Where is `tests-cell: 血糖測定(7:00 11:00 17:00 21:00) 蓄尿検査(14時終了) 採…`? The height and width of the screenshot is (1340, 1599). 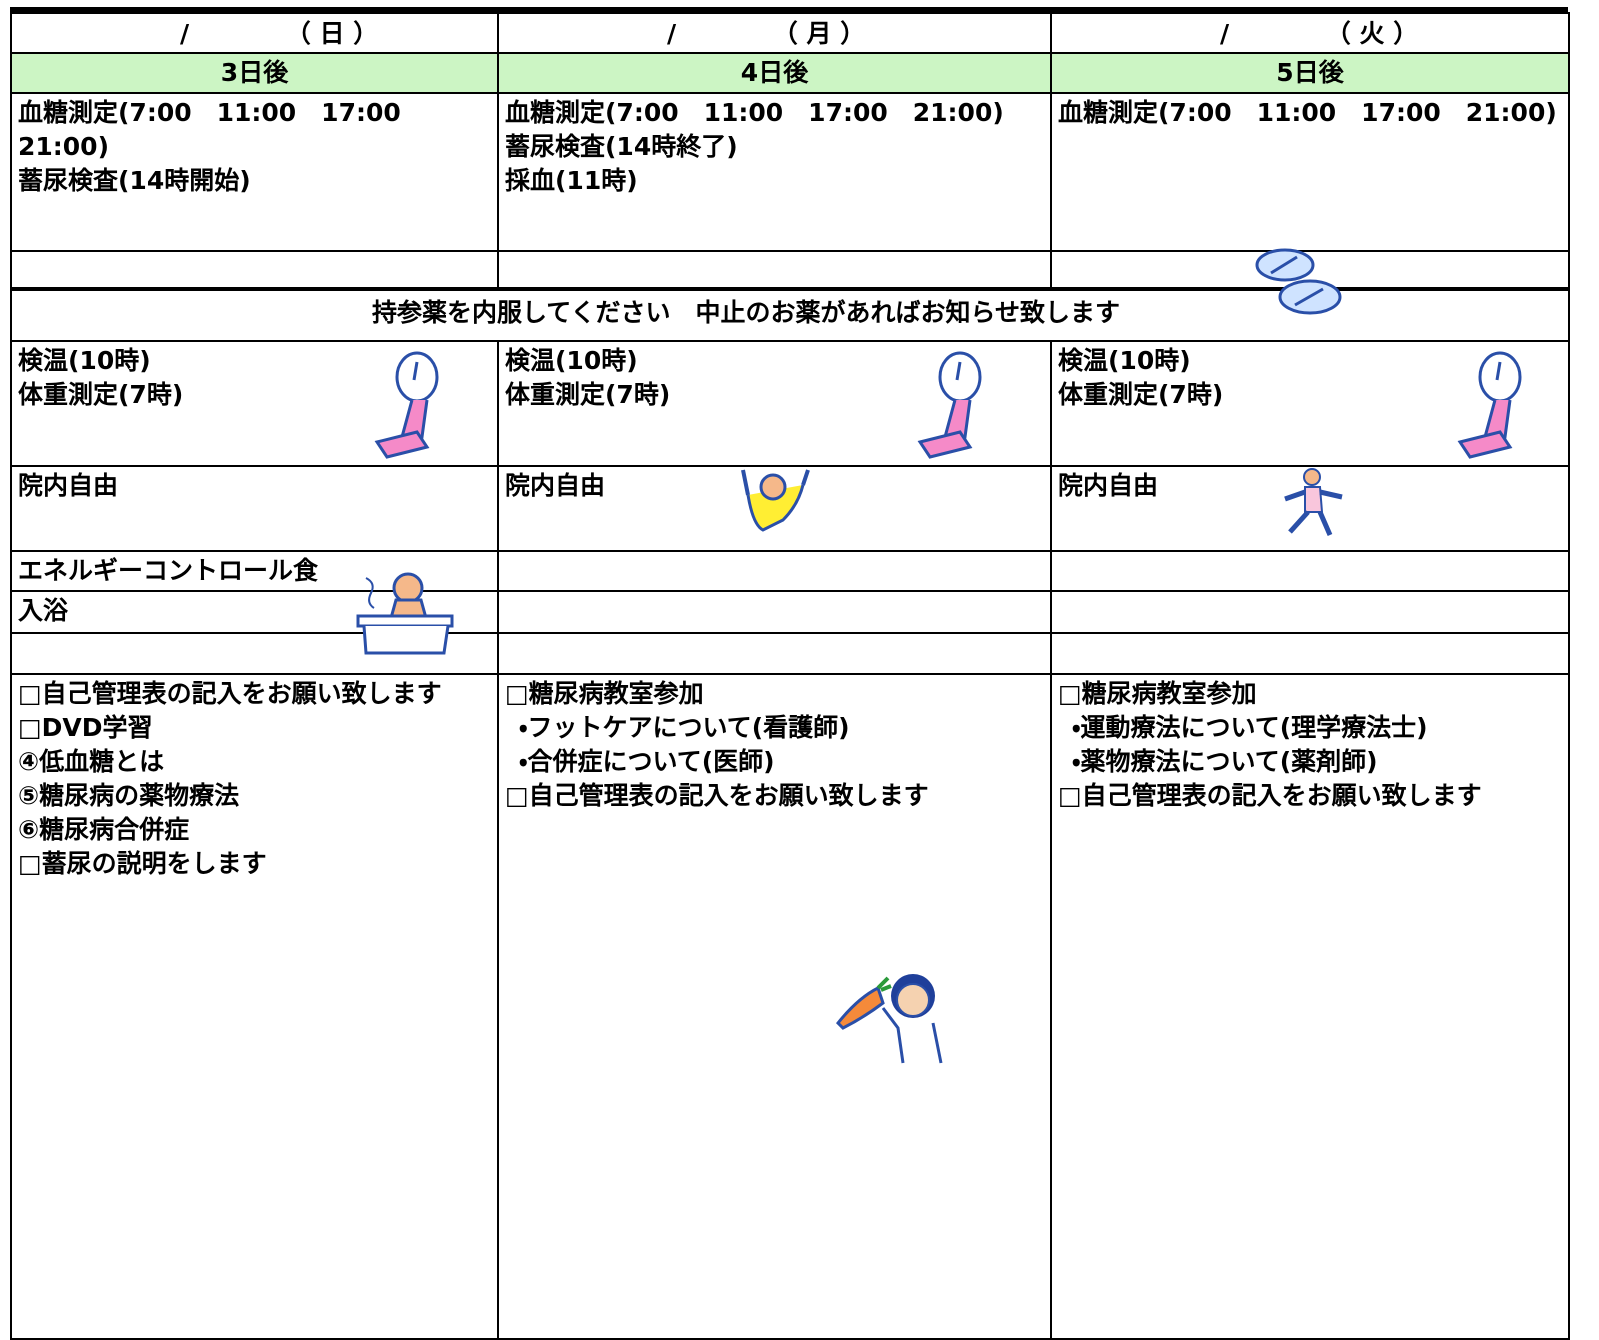
tests-cell: 血糖測定(7:00 11:00 17:00 21:00) 蓄尿検査(14時終了) 採… is located at coordinates (774, 172).